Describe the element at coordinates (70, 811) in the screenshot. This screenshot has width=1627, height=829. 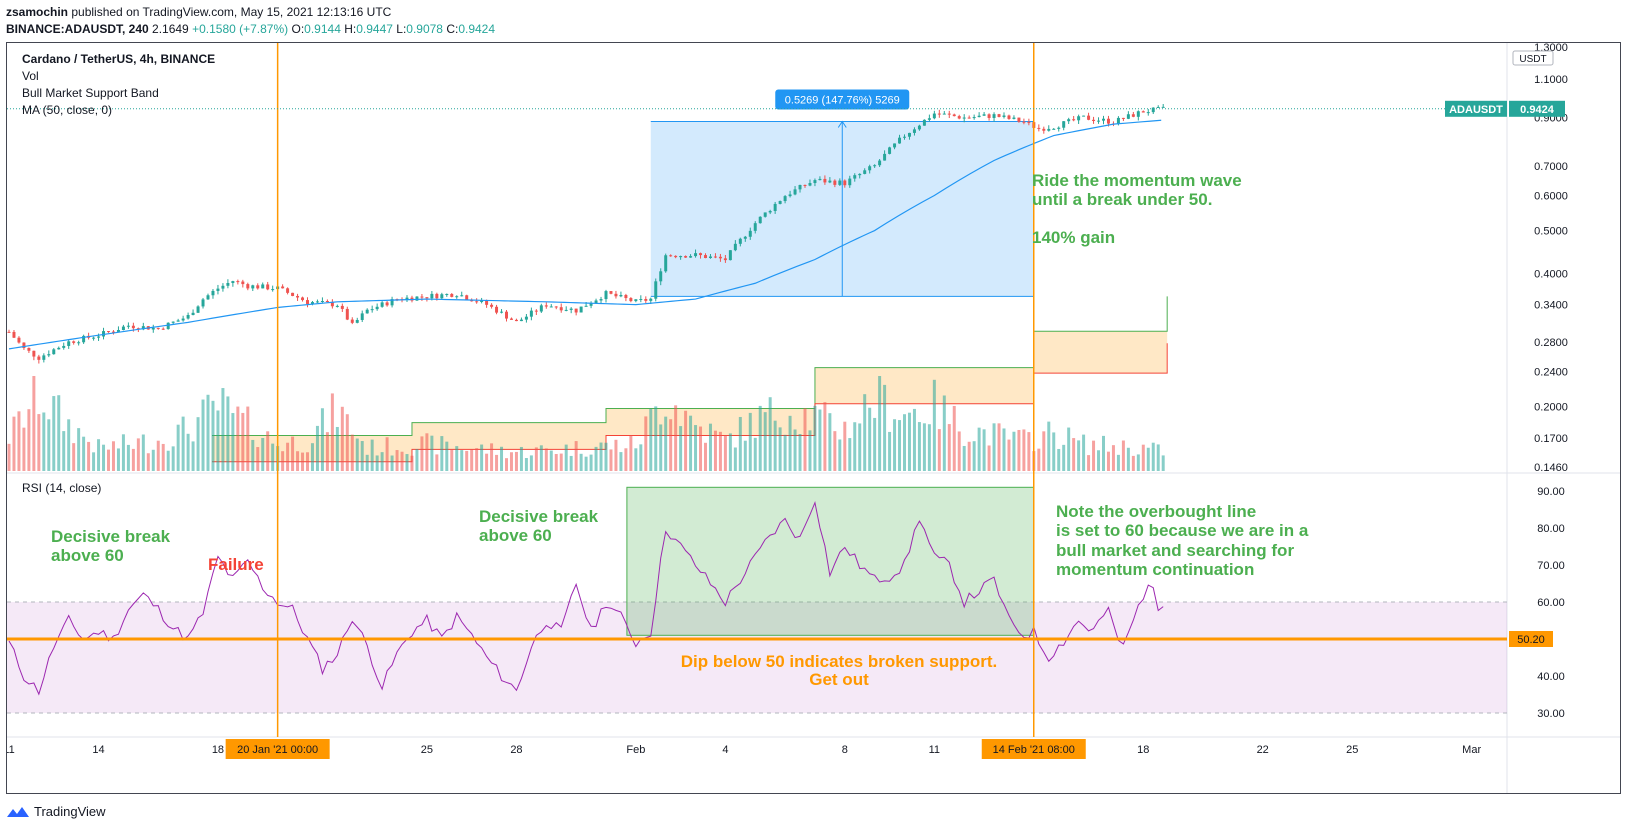
I see `footer-brand: TradingView` at that location.